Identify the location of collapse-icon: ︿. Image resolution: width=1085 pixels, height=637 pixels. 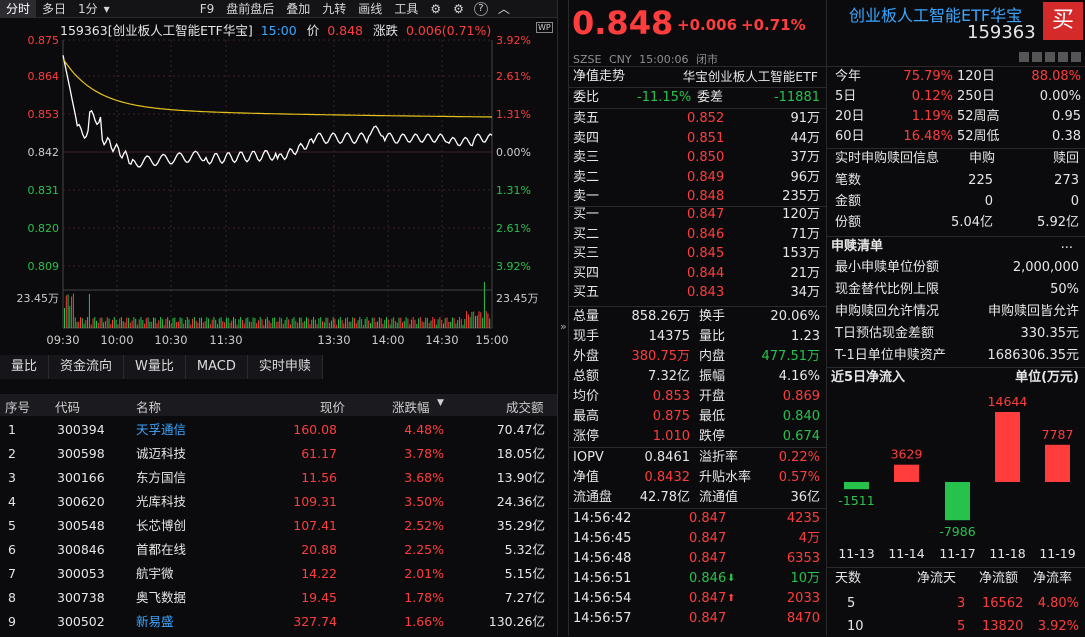
(503, 8).